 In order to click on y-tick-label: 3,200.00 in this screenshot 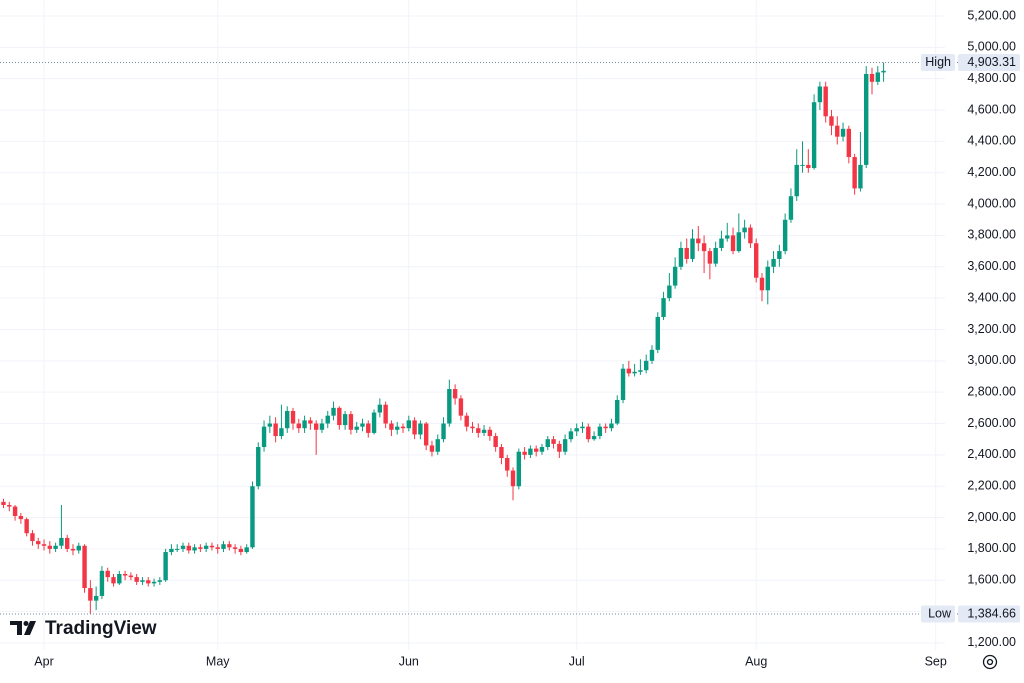, I will do `click(991, 329)`.